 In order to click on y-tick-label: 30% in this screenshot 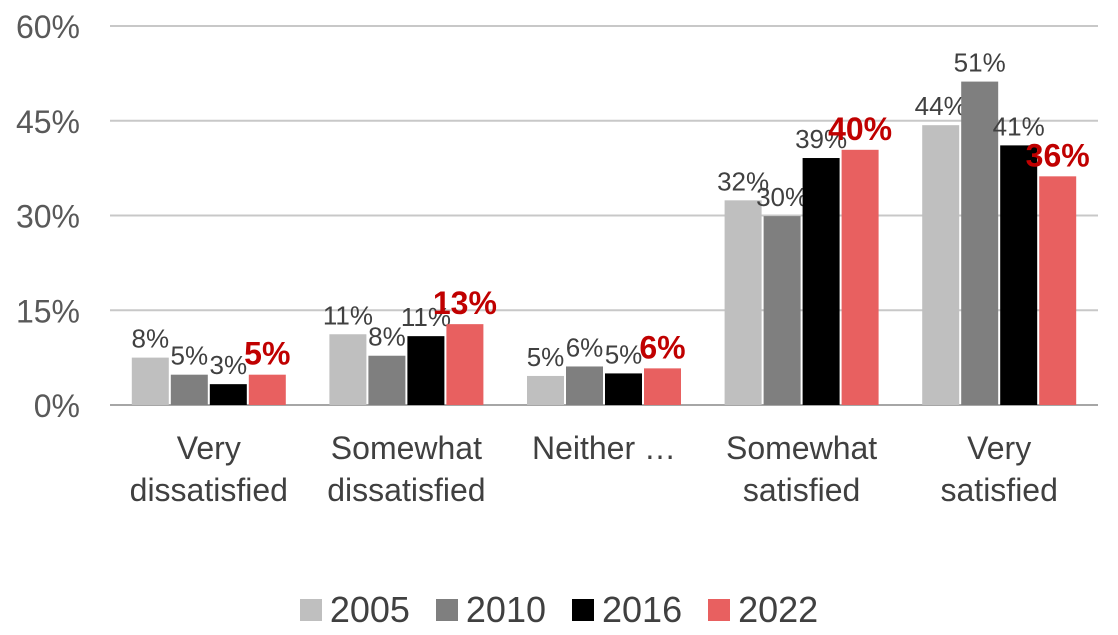, I will do `click(48, 217)`.